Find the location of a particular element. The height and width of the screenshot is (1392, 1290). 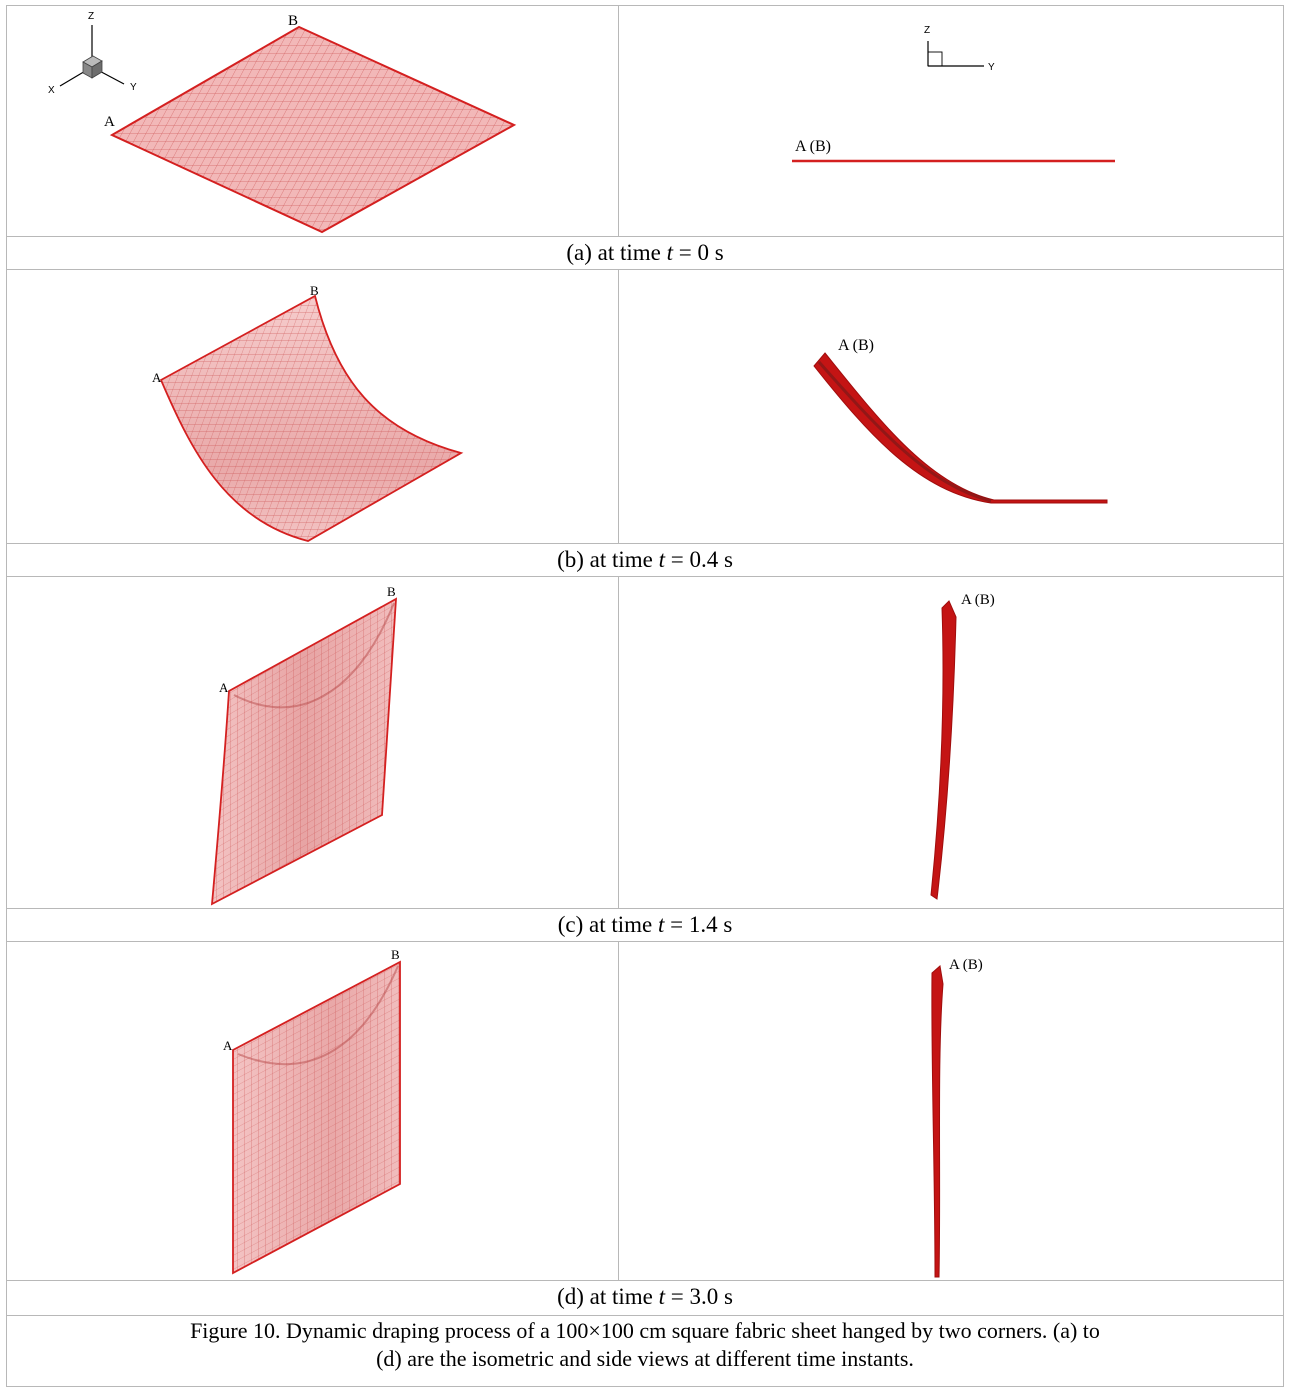

panel-b-side: A (B) is located at coordinates (951, 406).